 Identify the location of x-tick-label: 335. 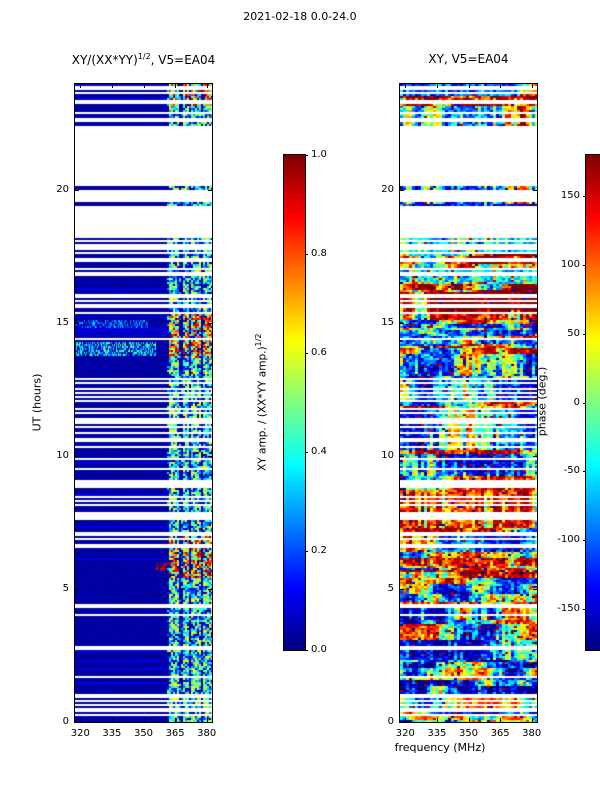
(437, 733).